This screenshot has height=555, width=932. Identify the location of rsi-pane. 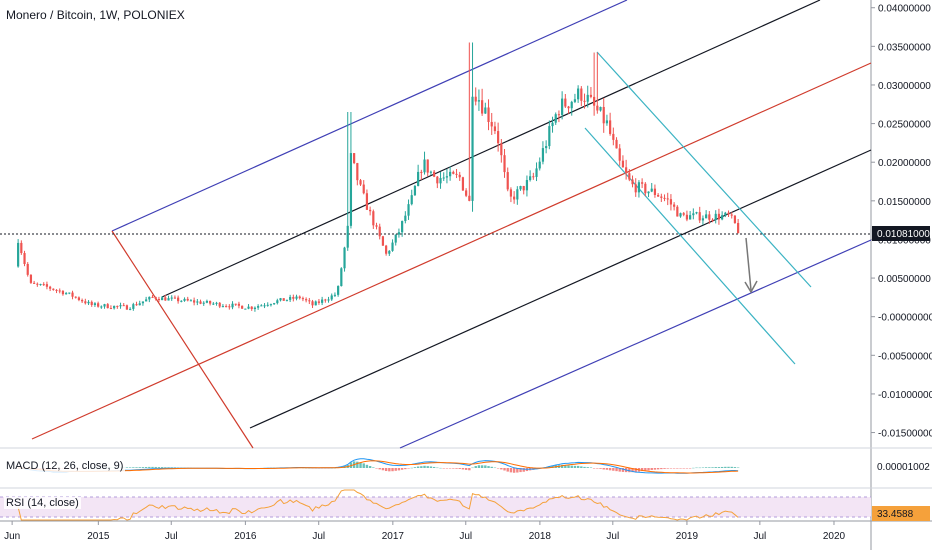
(378, 505).